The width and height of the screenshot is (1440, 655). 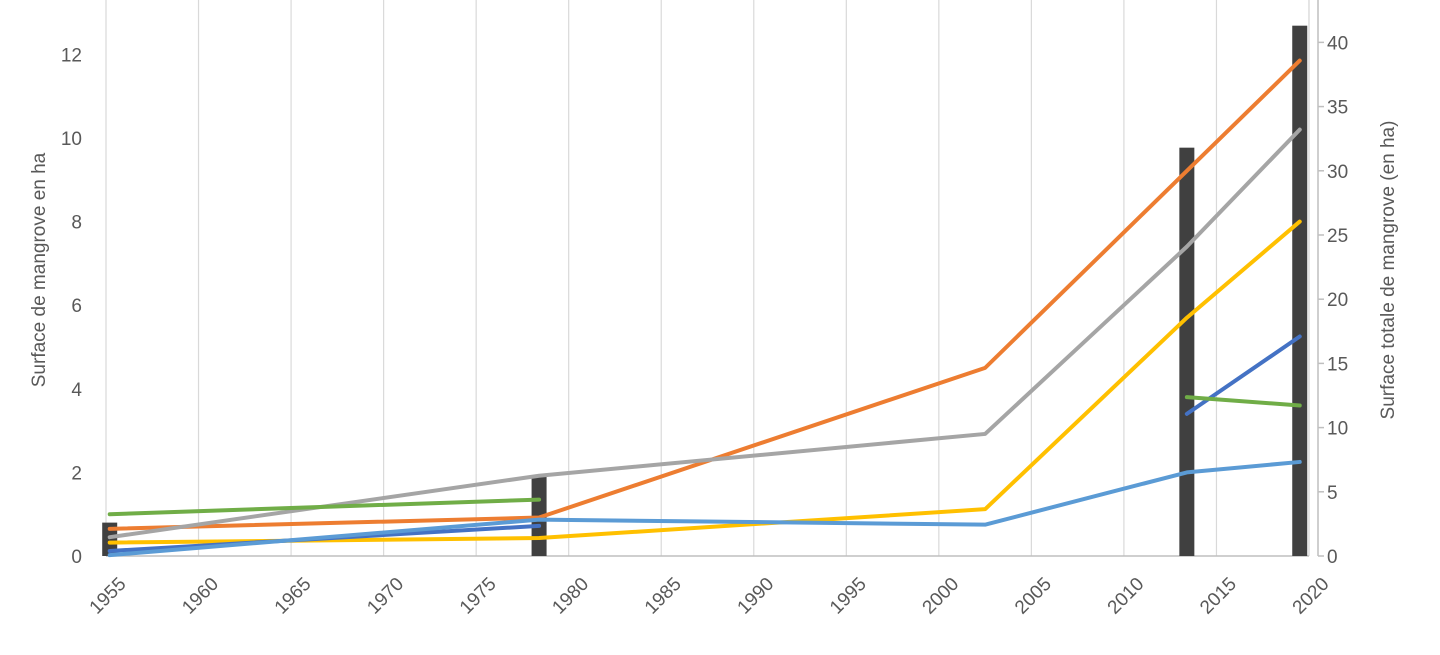 What do you see at coordinates (1337, 364) in the screenshot?
I see `y2-tick-label: 15` at bounding box center [1337, 364].